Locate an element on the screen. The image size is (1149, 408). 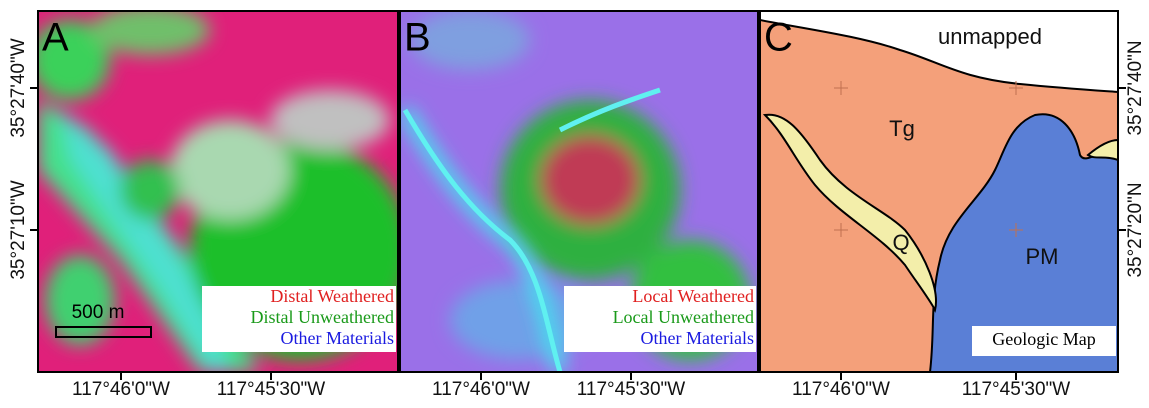
unit-label: unmapped is located at coordinates (990, 36).